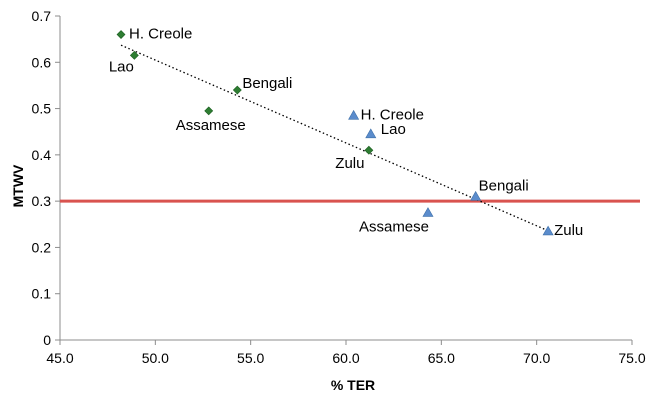 This screenshot has height=397, width=655. Describe the element at coordinates (42, 294) in the screenshot. I see `y-tick-label: 0.1` at that location.